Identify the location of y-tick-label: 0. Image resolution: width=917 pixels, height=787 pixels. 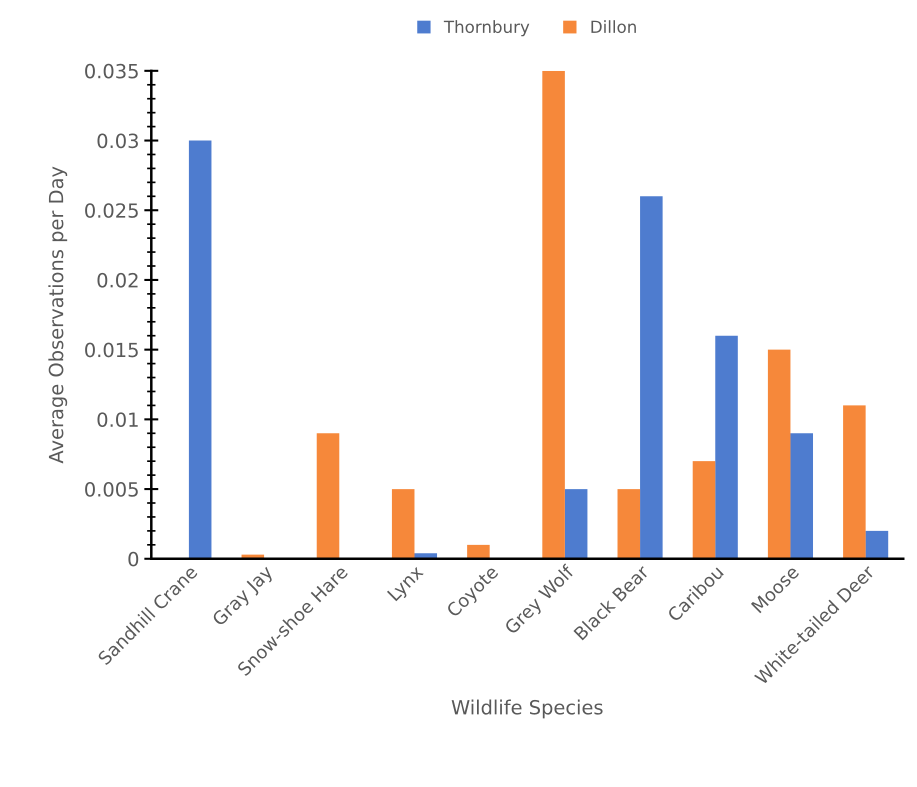
(133, 559).